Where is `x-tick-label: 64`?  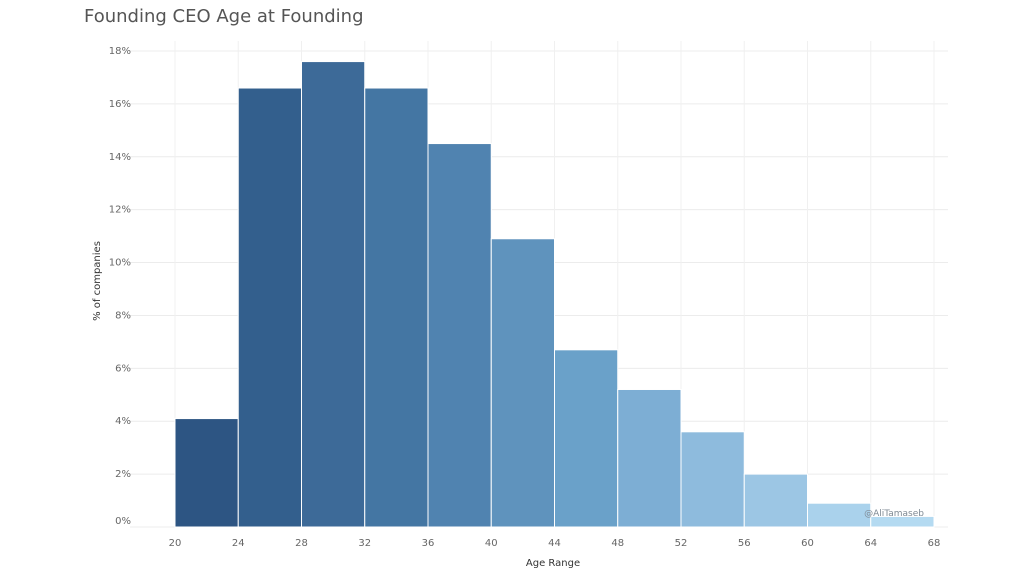 x-tick-label: 64 is located at coordinates (870, 543).